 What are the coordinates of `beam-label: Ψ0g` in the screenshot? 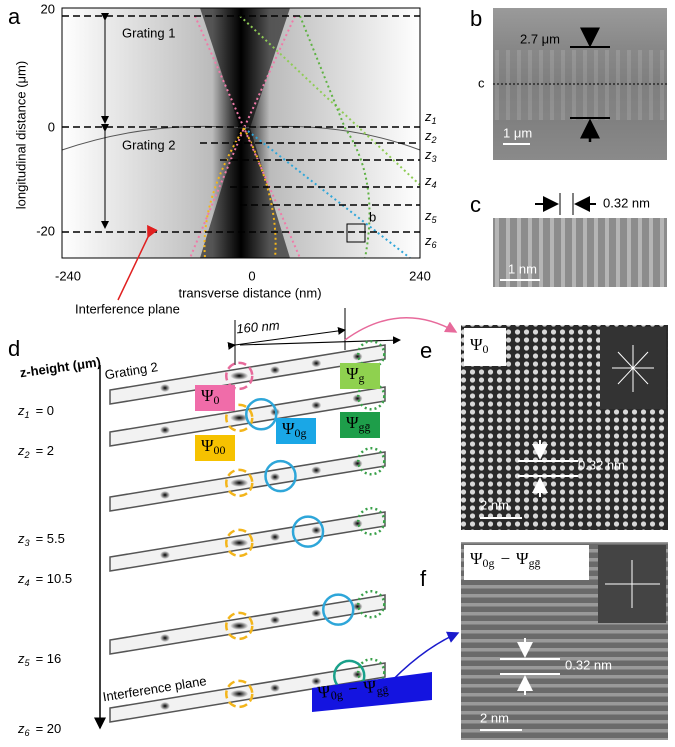 It's located at (294, 429).